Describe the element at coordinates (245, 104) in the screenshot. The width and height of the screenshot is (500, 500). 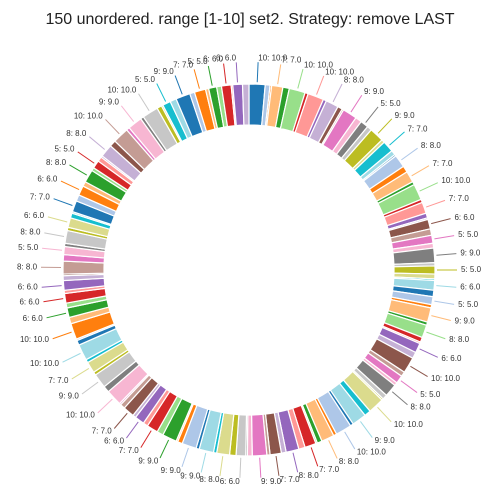
I see `slice` at that location.